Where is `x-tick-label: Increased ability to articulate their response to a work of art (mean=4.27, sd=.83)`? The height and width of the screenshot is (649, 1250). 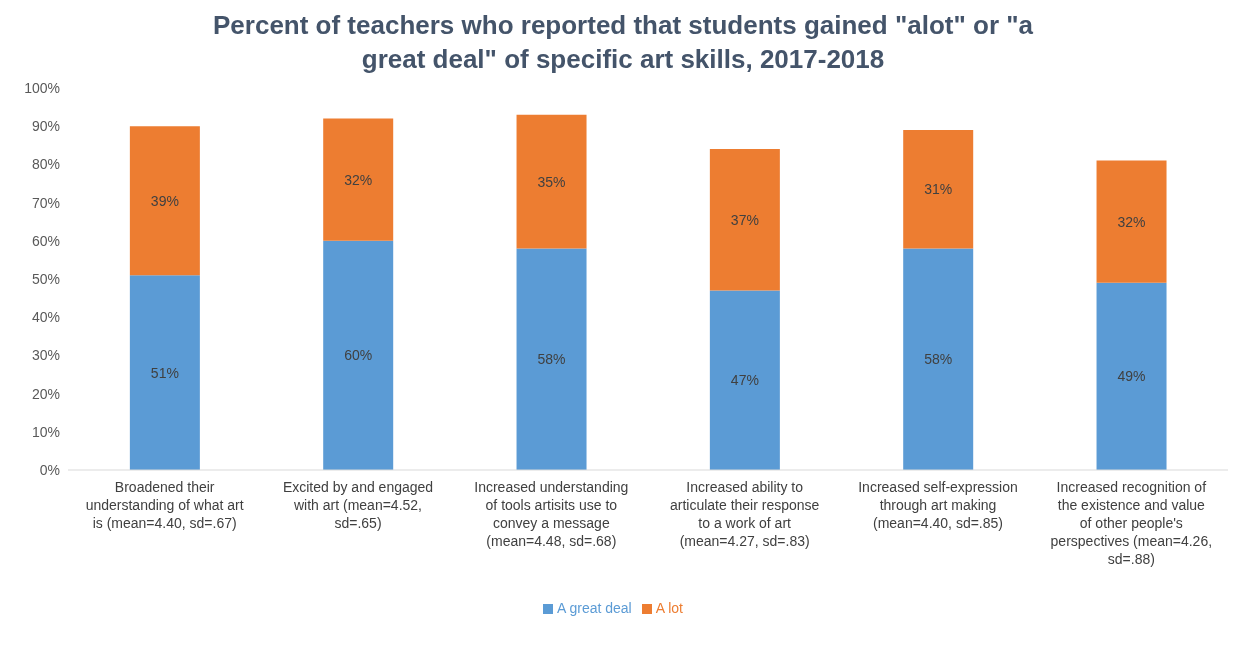 x-tick-label: Increased ability to articulate their response to a work of art (mean=4.27, sd=.83) is located at coordinates (744, 514).